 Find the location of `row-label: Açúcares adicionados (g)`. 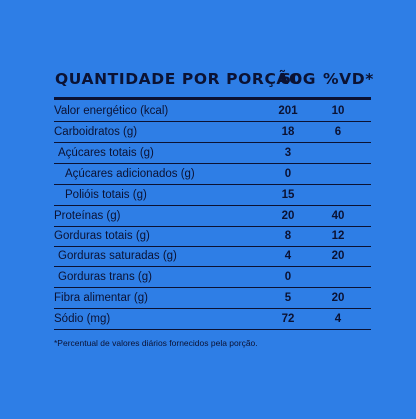

row-label: Açúcares adicionados (g) is located at coordinates (130, 174).